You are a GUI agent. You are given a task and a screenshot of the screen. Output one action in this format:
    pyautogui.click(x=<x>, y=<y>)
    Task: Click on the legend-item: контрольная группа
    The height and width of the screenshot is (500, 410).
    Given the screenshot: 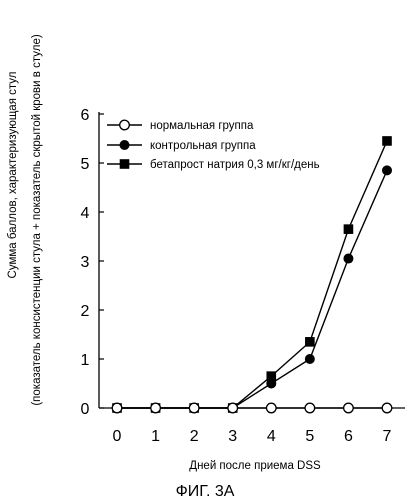 What is the action you would take?
    pyautogui.click(x=181, y=146)
    